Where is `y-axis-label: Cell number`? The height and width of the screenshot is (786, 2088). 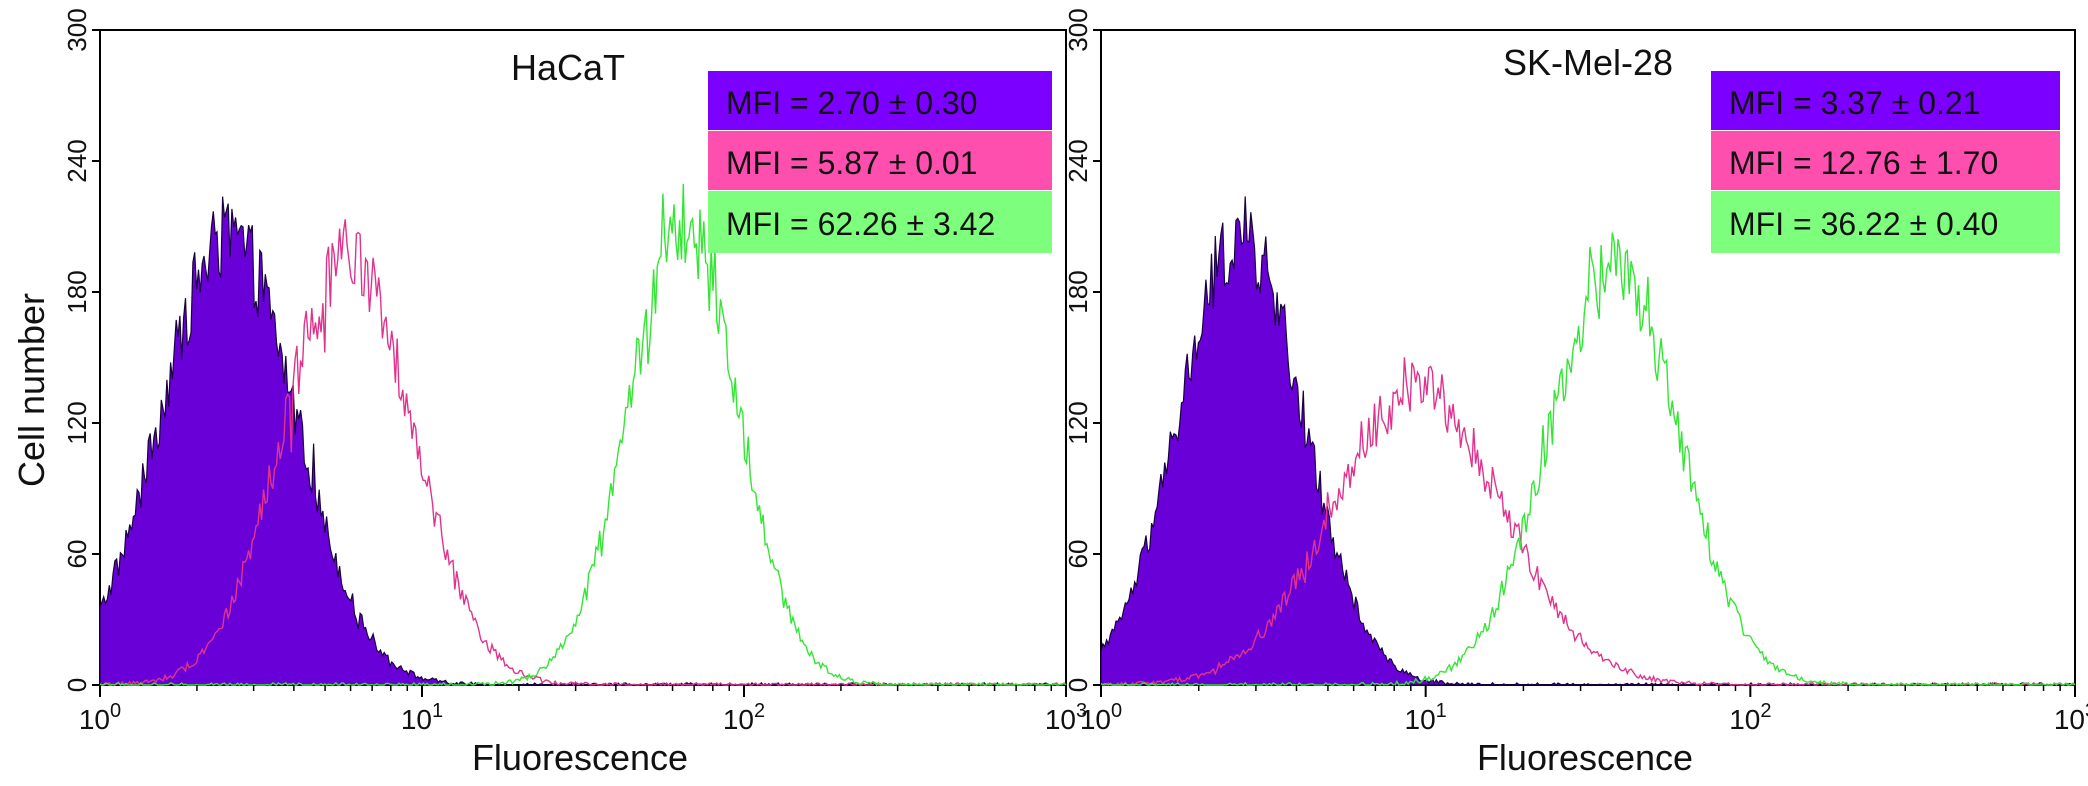
y-axis-label: Cell number is located at coordinates (31, 390).